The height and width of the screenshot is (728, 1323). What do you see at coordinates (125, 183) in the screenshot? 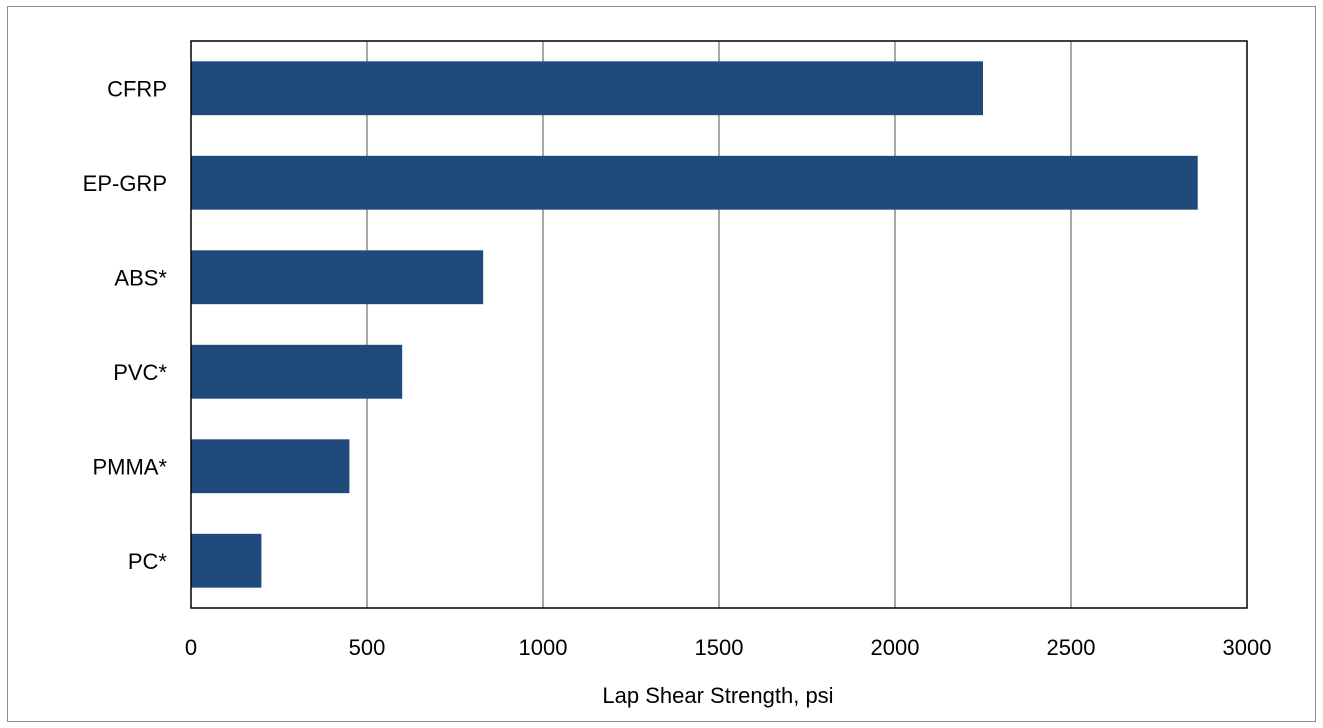
I see `category-label: EP-GRP` at bounding box center [125, 183].